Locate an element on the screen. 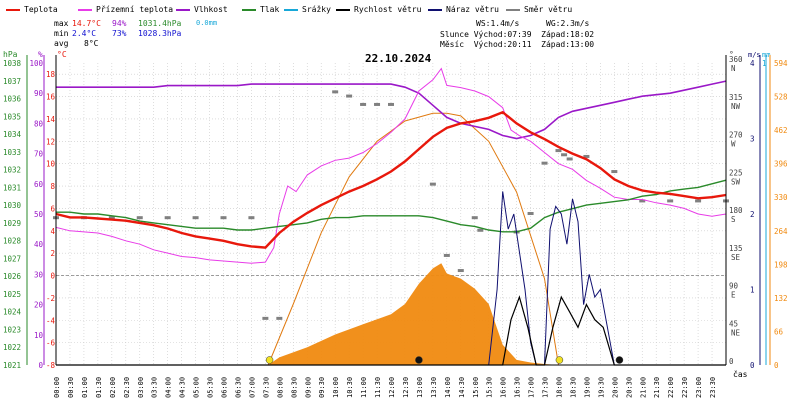 This screenshot has width=800, height=400. time-tick-label: 17:30 is located at coordinates (546, 387).